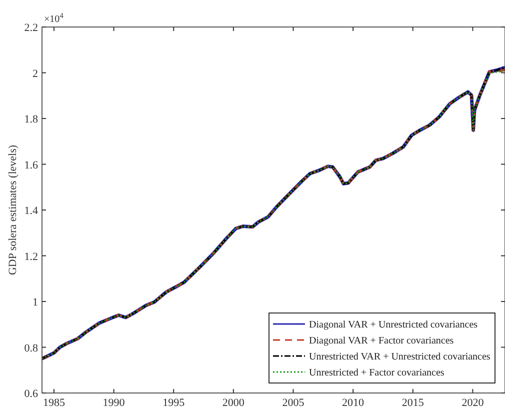 Image resolution: width=505 pixels, height=409 pixels. I want to click on x-tick-label: 2005, so click(293, 403).